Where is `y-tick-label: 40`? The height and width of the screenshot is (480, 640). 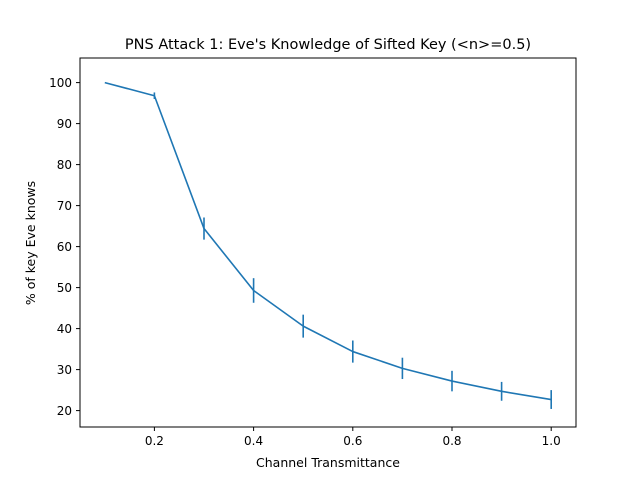
y-tick-label: 40 is located at coordinates (64, 329).